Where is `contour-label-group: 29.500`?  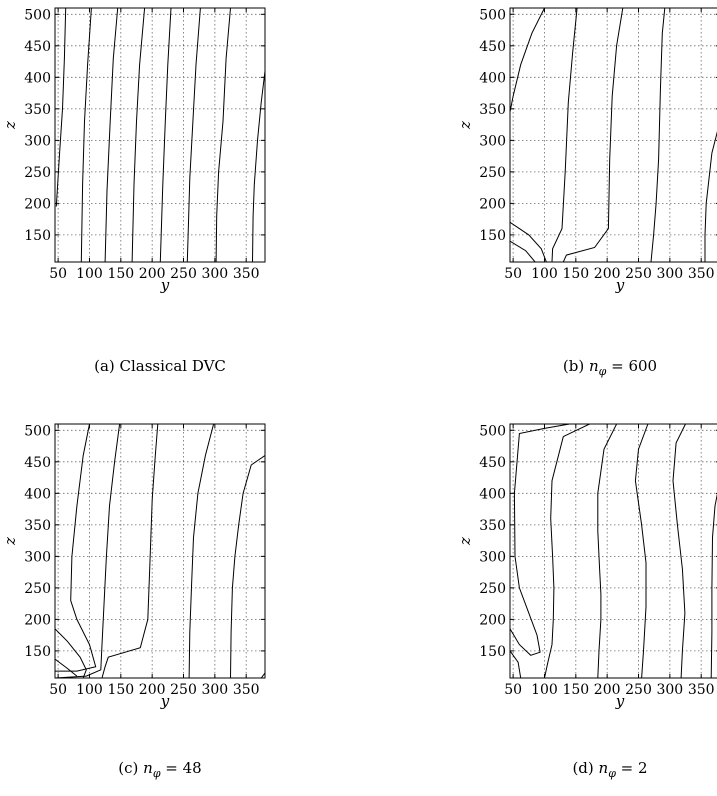
contour-label-group: 29.500 is located at coordinates (108, 197).